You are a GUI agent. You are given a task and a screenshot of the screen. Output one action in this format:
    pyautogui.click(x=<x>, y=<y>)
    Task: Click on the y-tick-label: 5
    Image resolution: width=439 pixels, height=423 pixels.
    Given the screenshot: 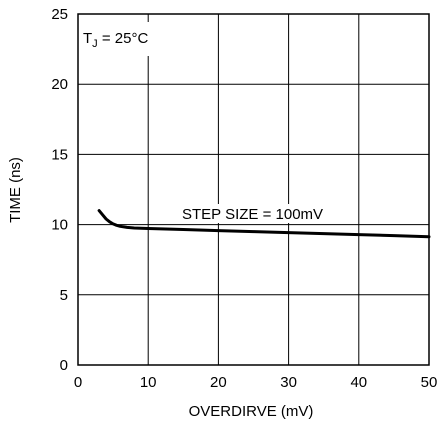 What is the action you would take?
    pyautogui.click(x=64, y=295)
    